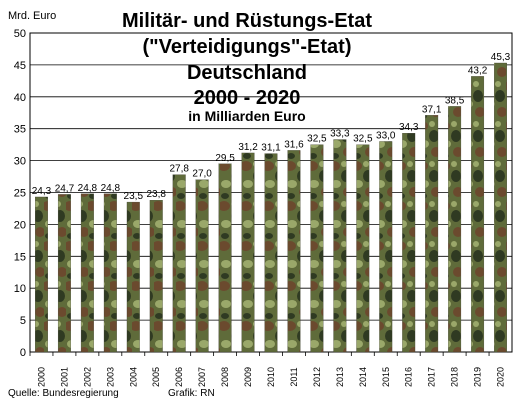  I want to click on x-tick-label-2006: 2006, so click(179, 377).